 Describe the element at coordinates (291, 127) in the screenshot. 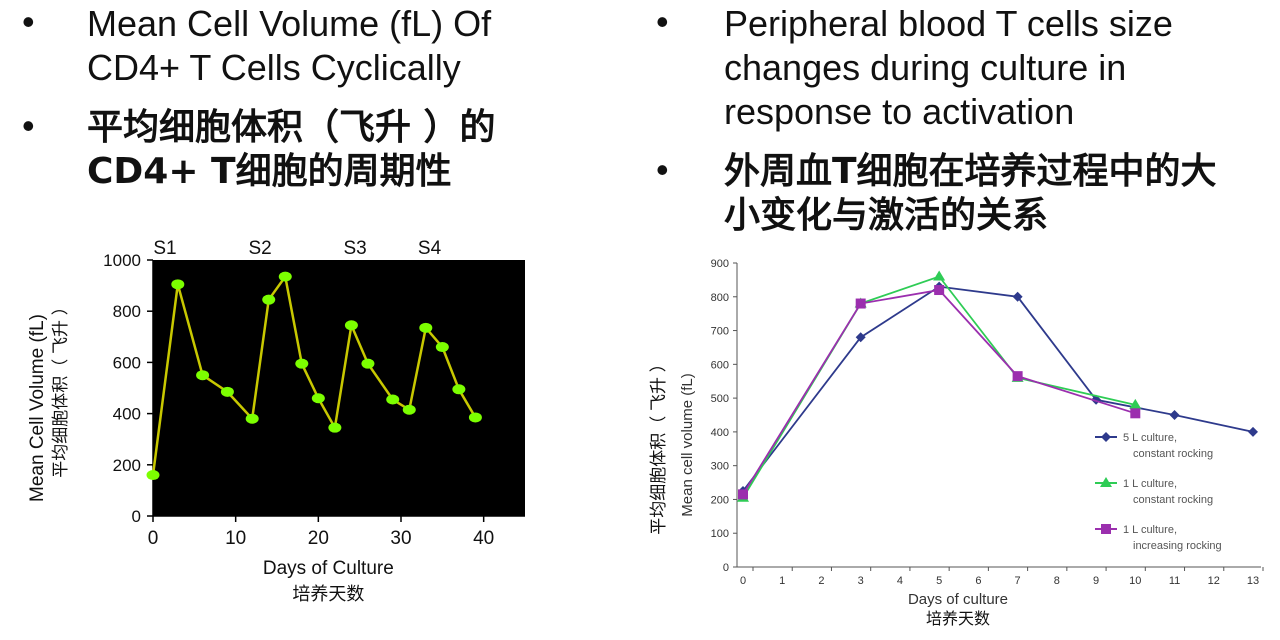

I see `left-bullet-2-line-1: 平均细胞体积（飞升 ）的` at that location.